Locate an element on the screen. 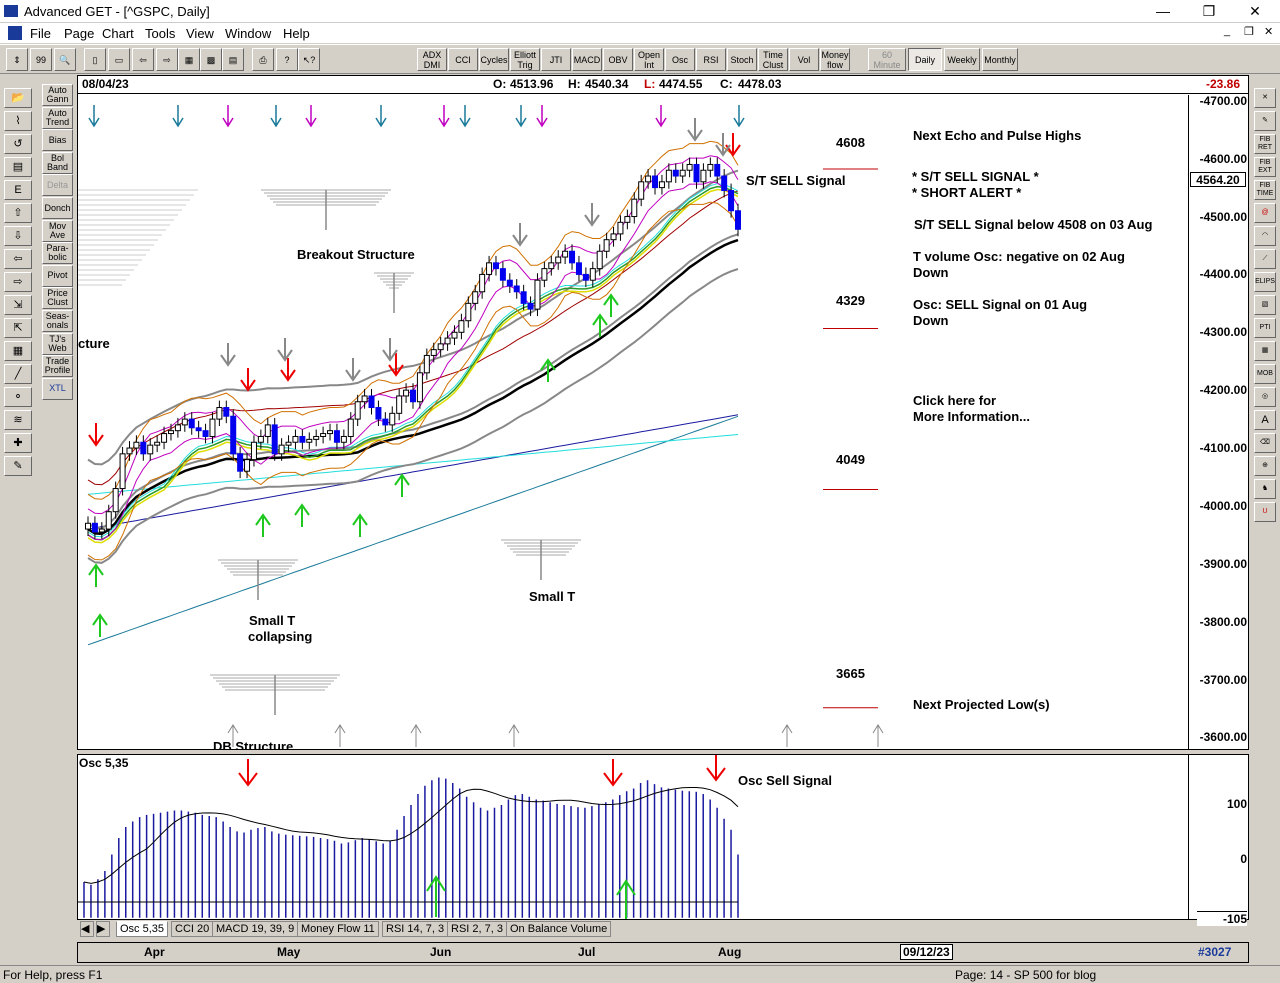  reset-icon: ↺ is located at coordinates (18, 144).